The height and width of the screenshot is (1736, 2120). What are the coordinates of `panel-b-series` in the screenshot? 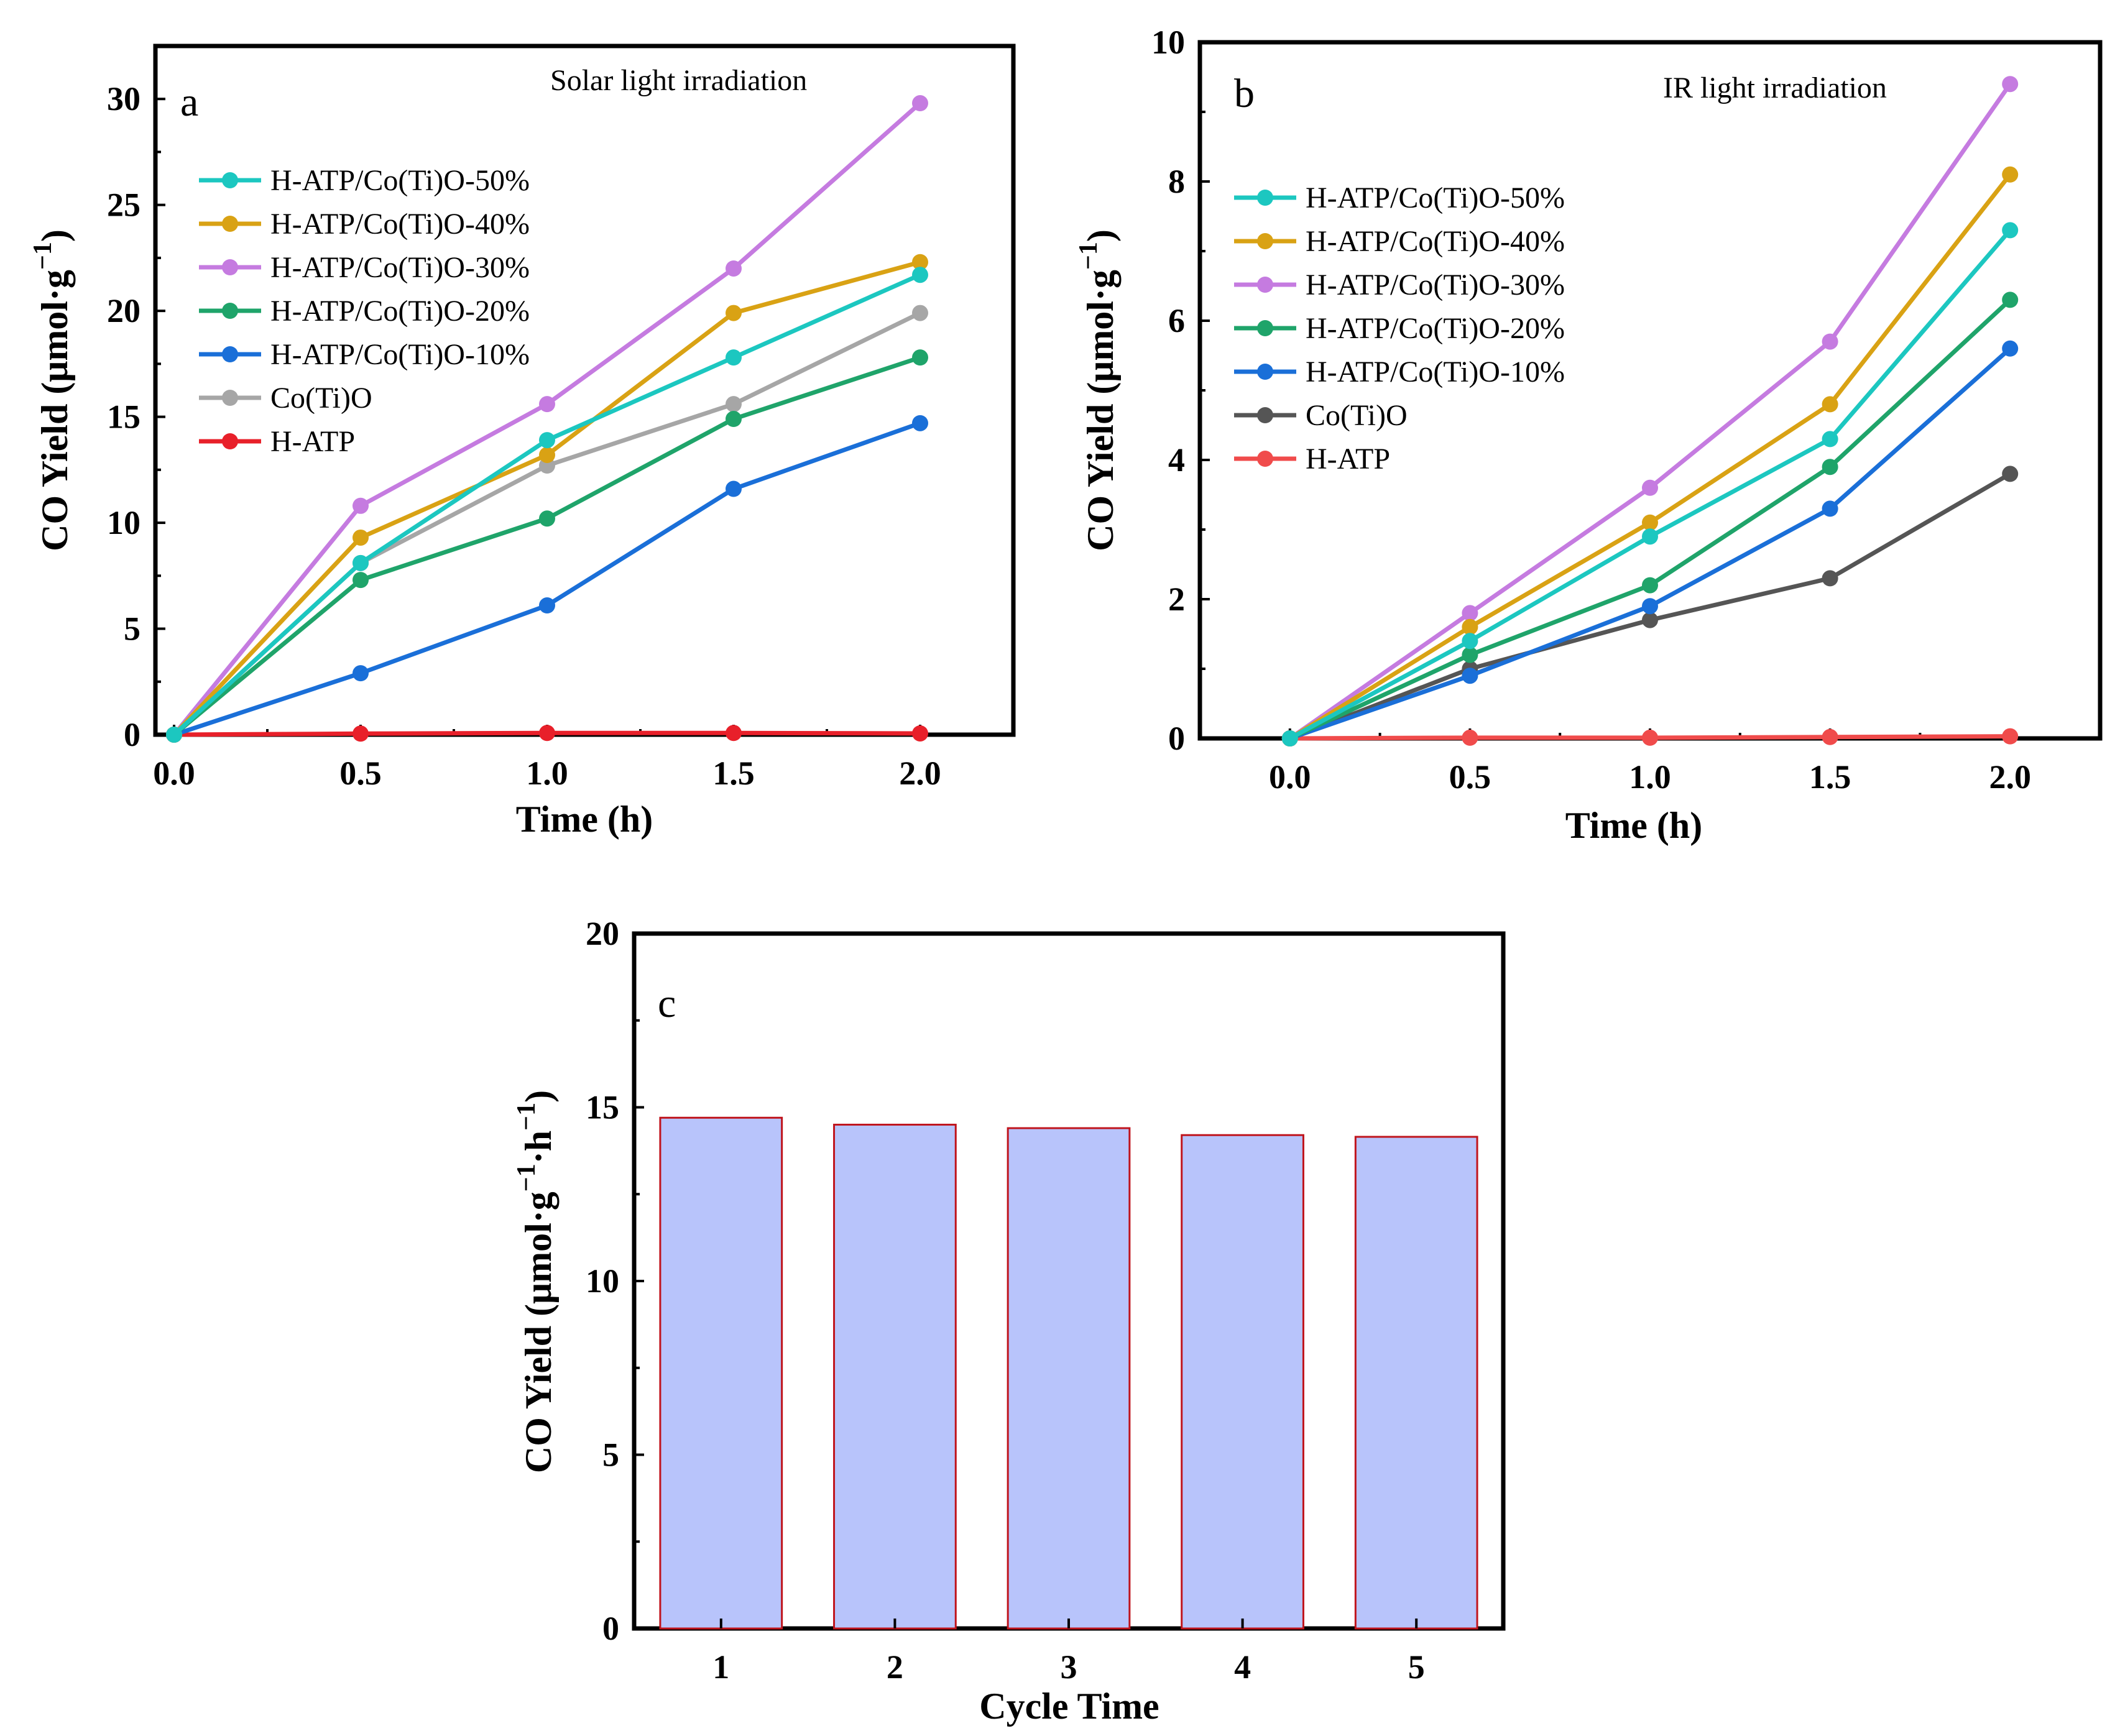 It's located at (1650, 411).